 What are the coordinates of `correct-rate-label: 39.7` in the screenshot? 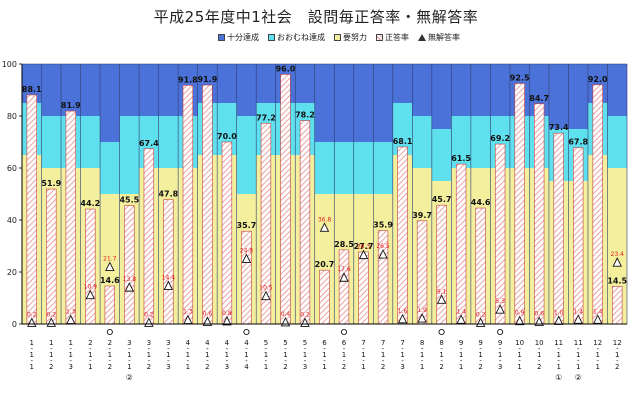 It's located at (422, 215).